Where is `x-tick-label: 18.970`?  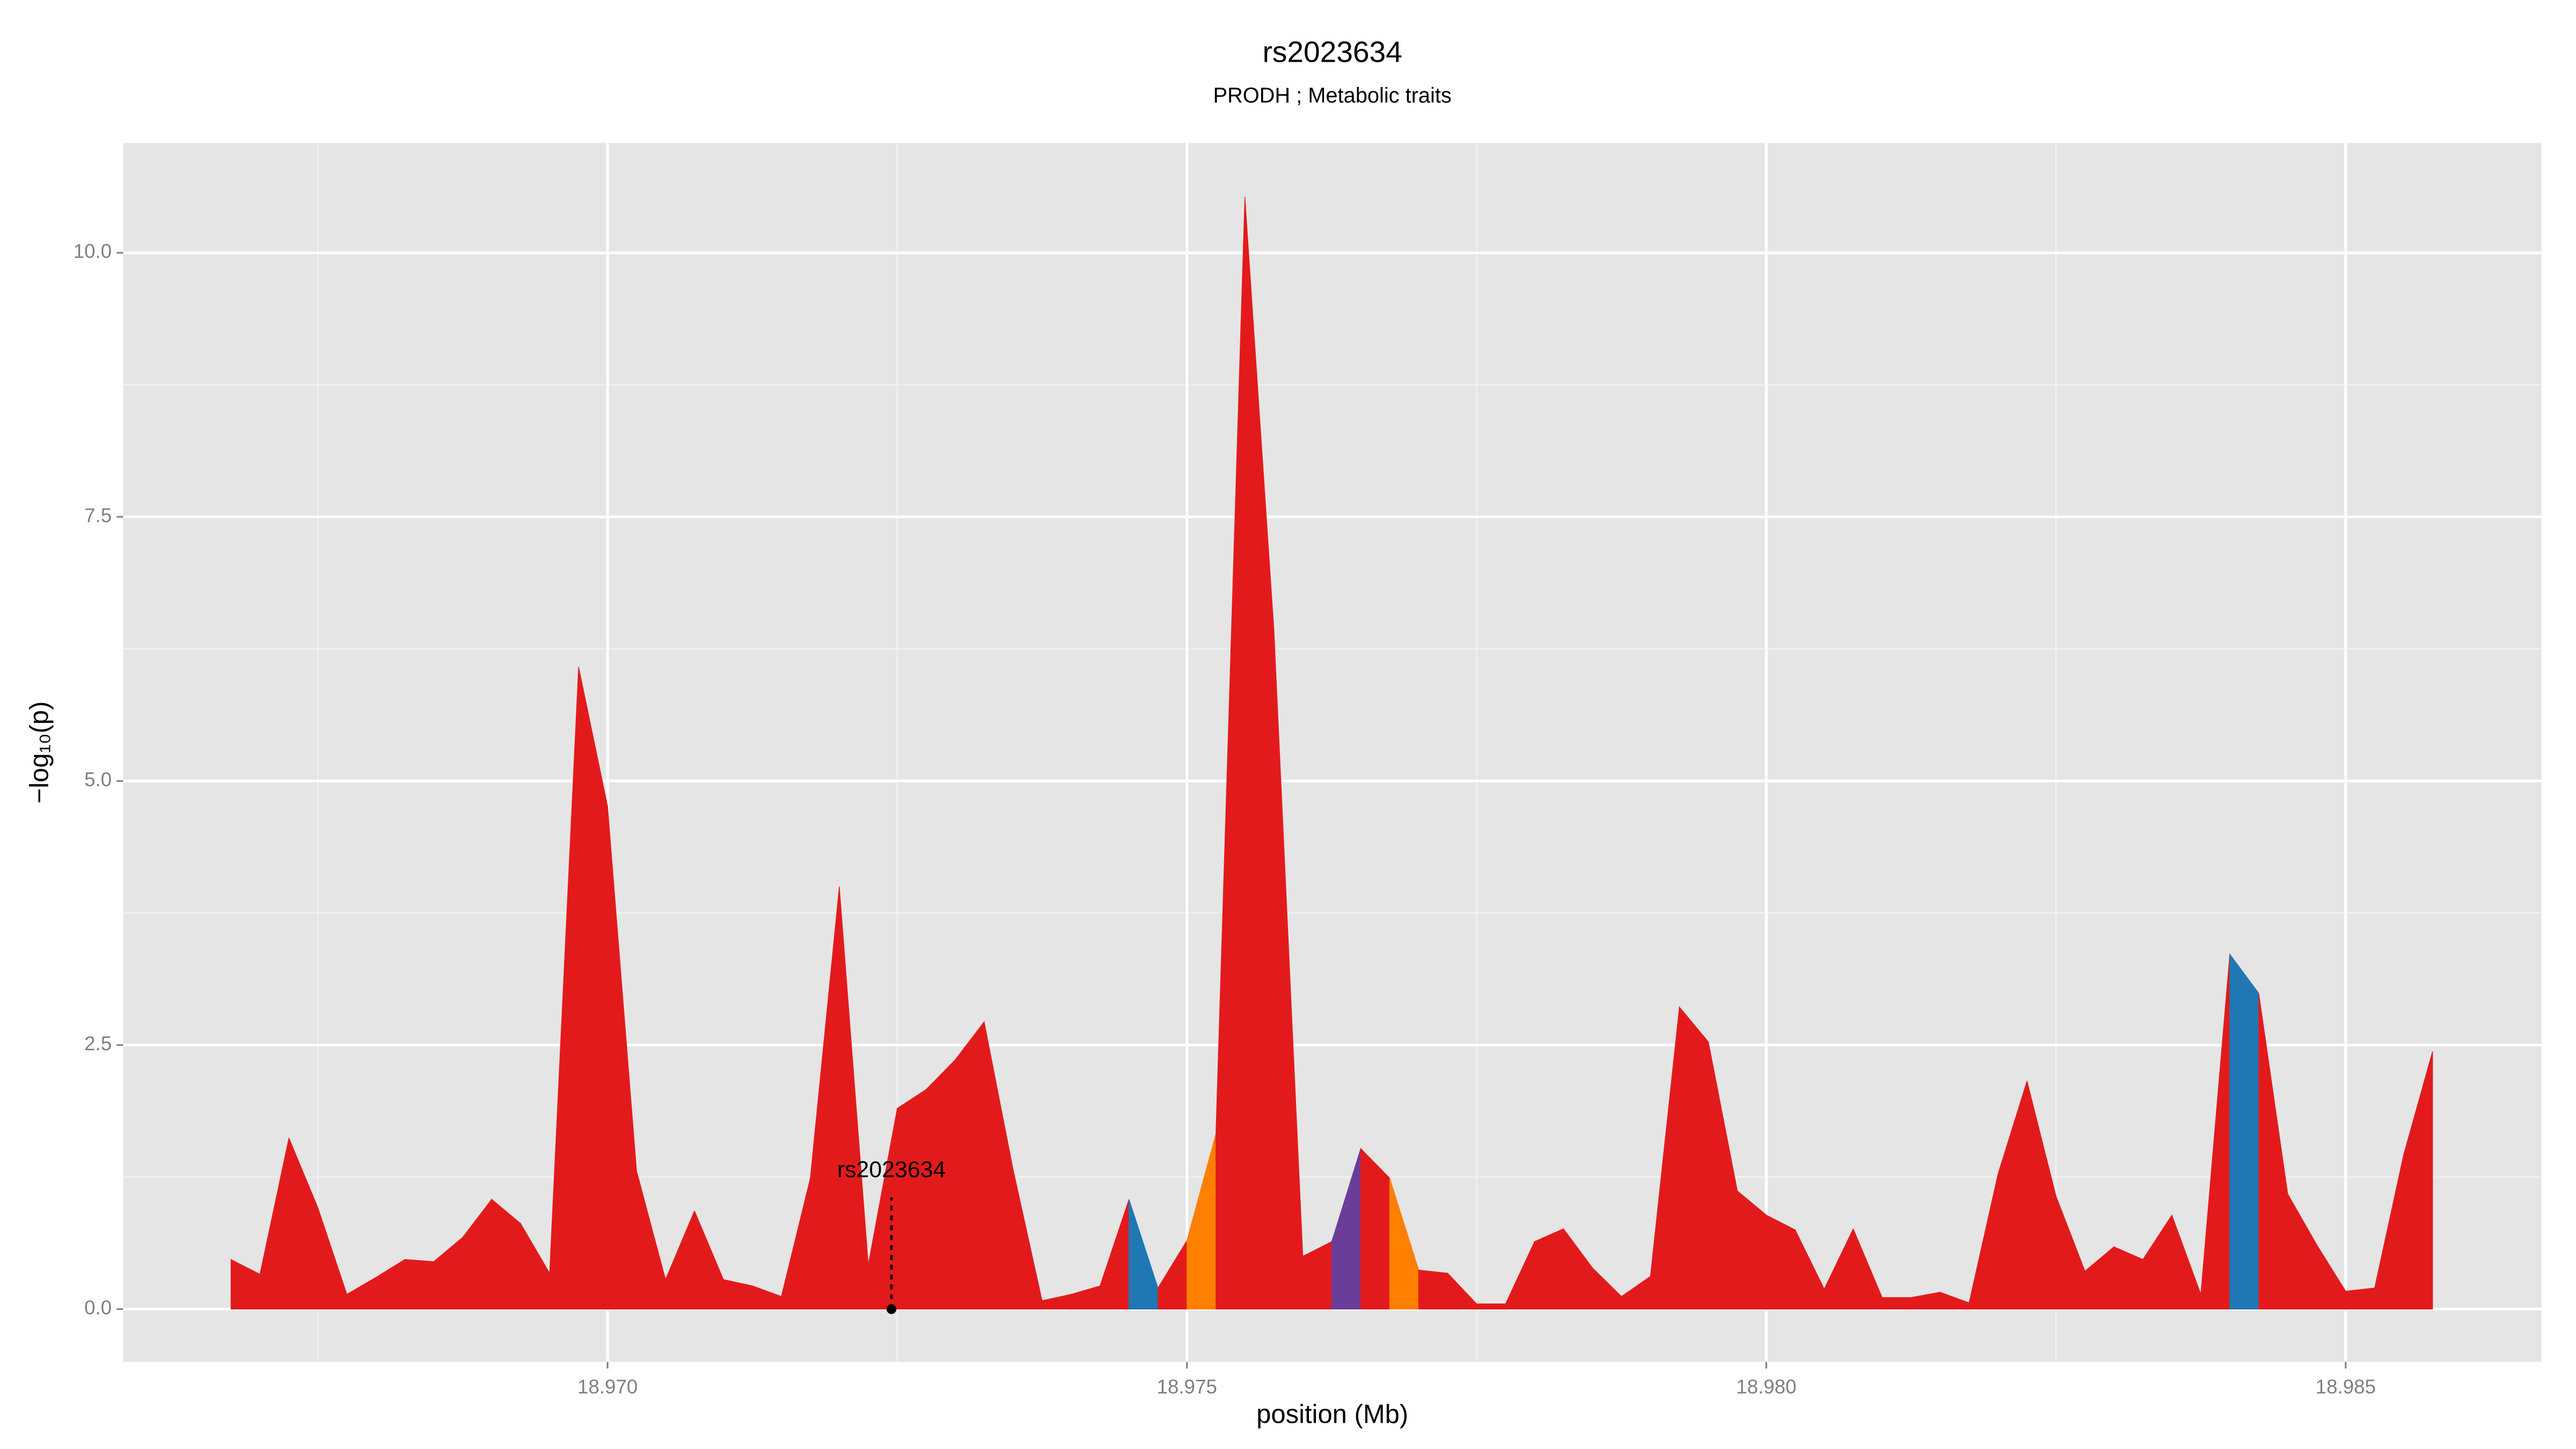 x-tick-label: 18.970 is located at coordinates (607, 1386).